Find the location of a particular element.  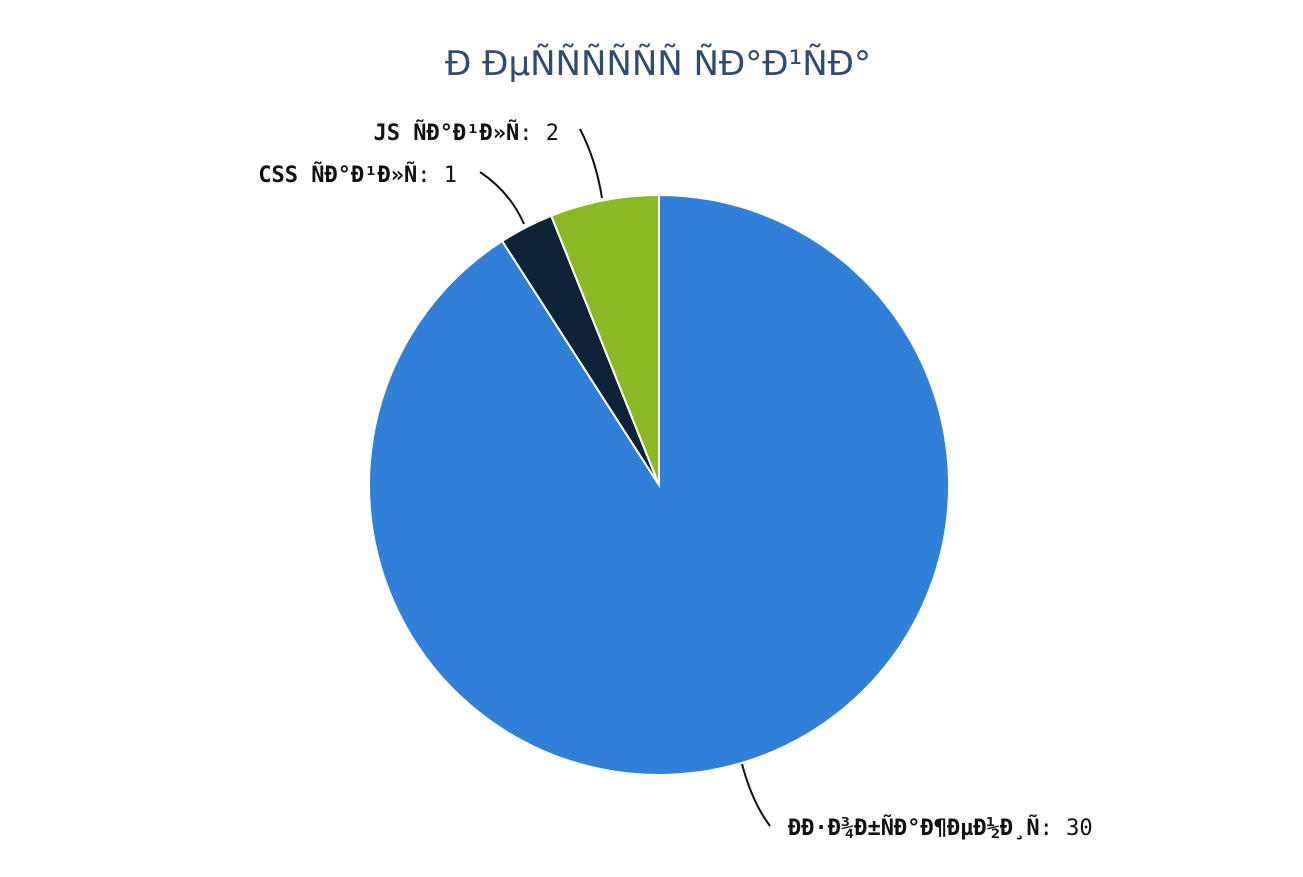

slice-label-1: ÐÐ·Ð¾Ð±ÑÐ°Ð¶ÐµÐ½Ð¸Ñ: 30 is located at coordinates (940, 828).